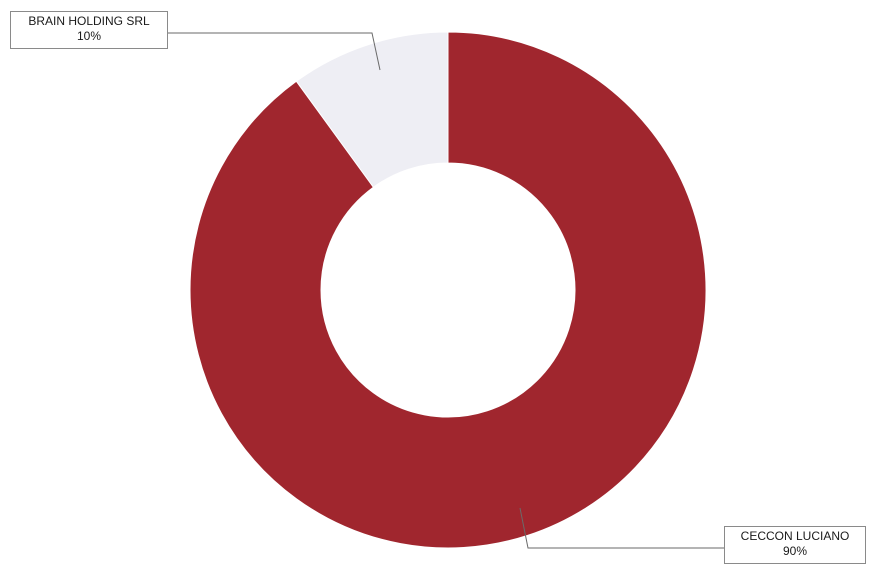 Image resolution: width=869 pixels, height=572 pixels. I want to click on data-label-brain-holding-value: 10%, so click(89, 36).